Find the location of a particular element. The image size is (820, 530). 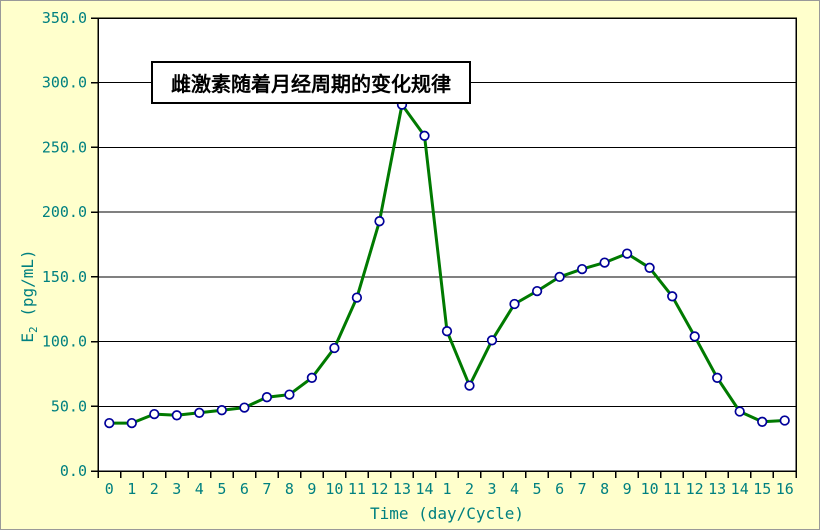

y-tick-label: 50.0 is located at coordinates (69, 406).